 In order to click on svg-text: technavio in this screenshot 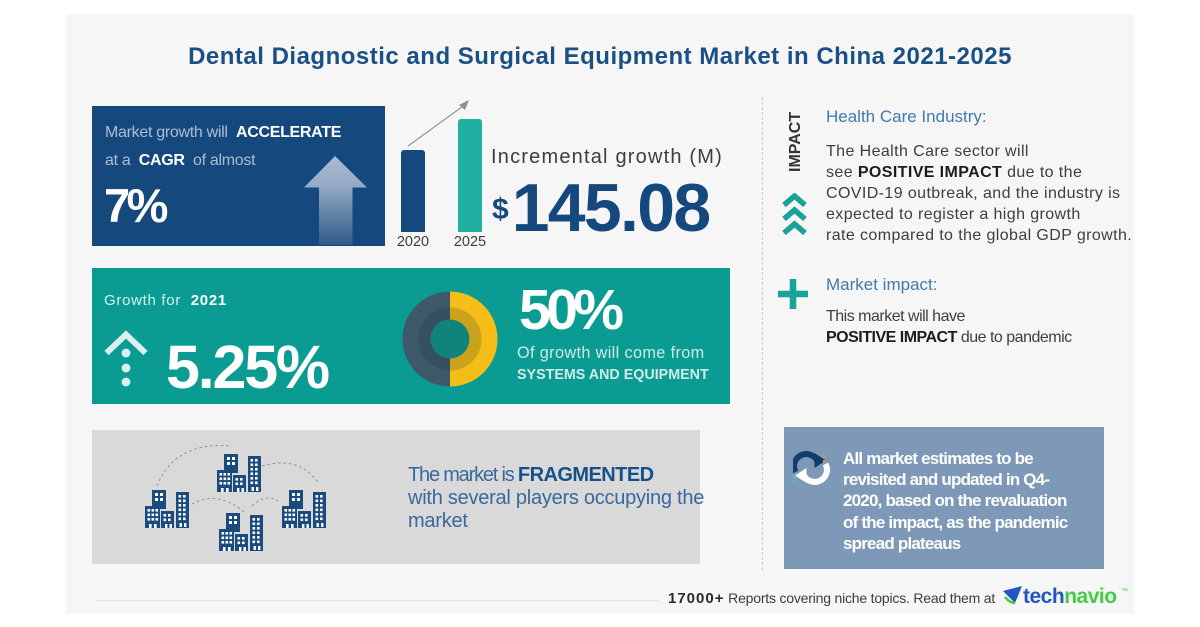, I will do `click(1070, 597)`.